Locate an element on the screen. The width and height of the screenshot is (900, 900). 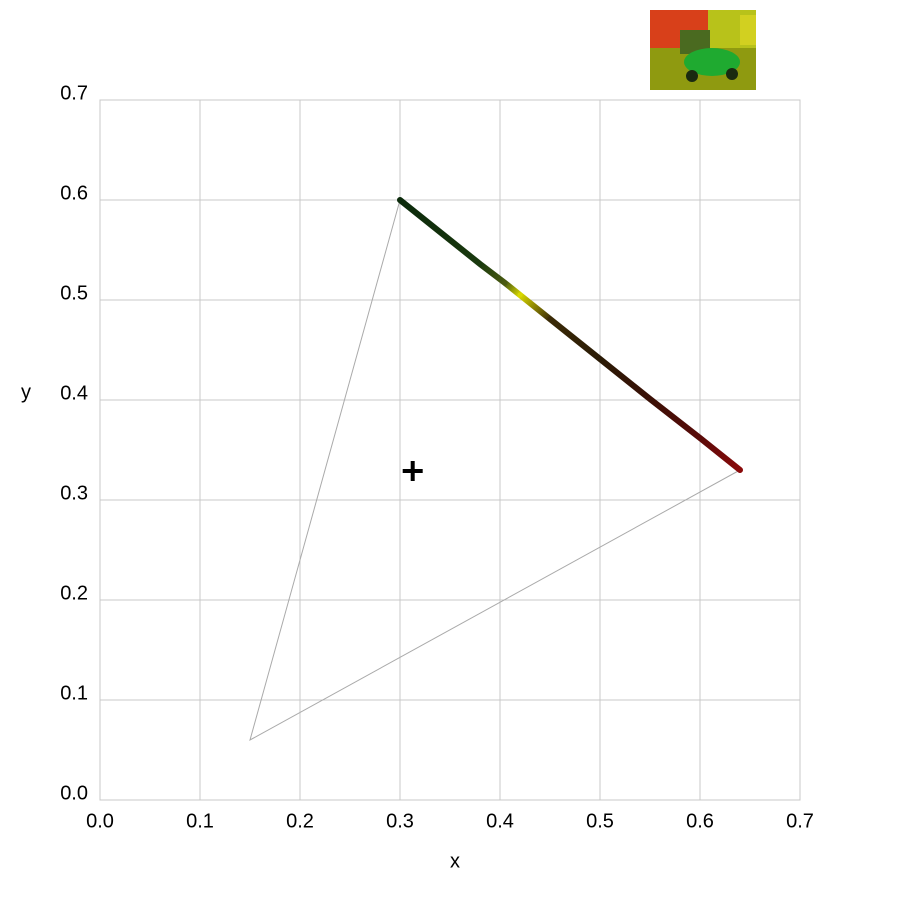
y-tick-label: 0.2 is located at coordinates (74, 593).